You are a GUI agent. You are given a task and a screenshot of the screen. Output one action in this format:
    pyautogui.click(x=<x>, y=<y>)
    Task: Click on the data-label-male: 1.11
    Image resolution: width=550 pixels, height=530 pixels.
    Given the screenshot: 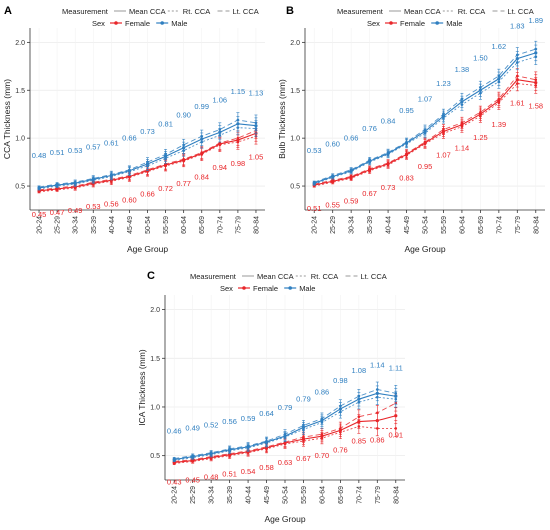 What is the action you would take?
    pyautogui.click(x=396, y=367)
    